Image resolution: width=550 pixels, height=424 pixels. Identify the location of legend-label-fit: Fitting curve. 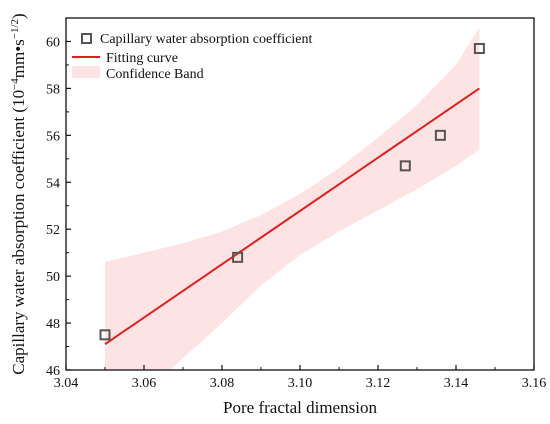
(142, 58).